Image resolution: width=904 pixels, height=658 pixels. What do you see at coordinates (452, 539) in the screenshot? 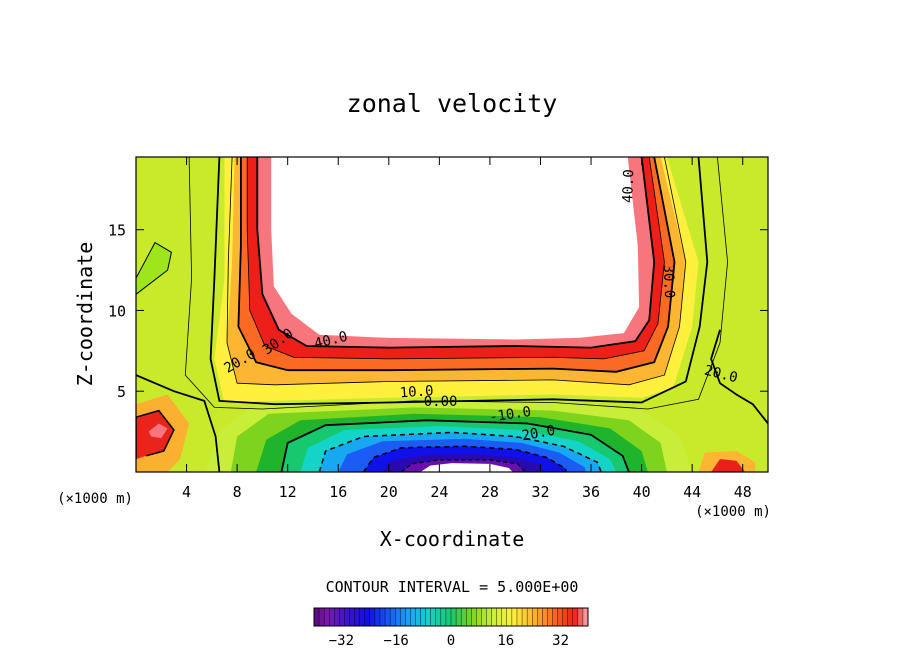
I see `x-axis-label: X-coordinate` at bounding box center [452, 539].